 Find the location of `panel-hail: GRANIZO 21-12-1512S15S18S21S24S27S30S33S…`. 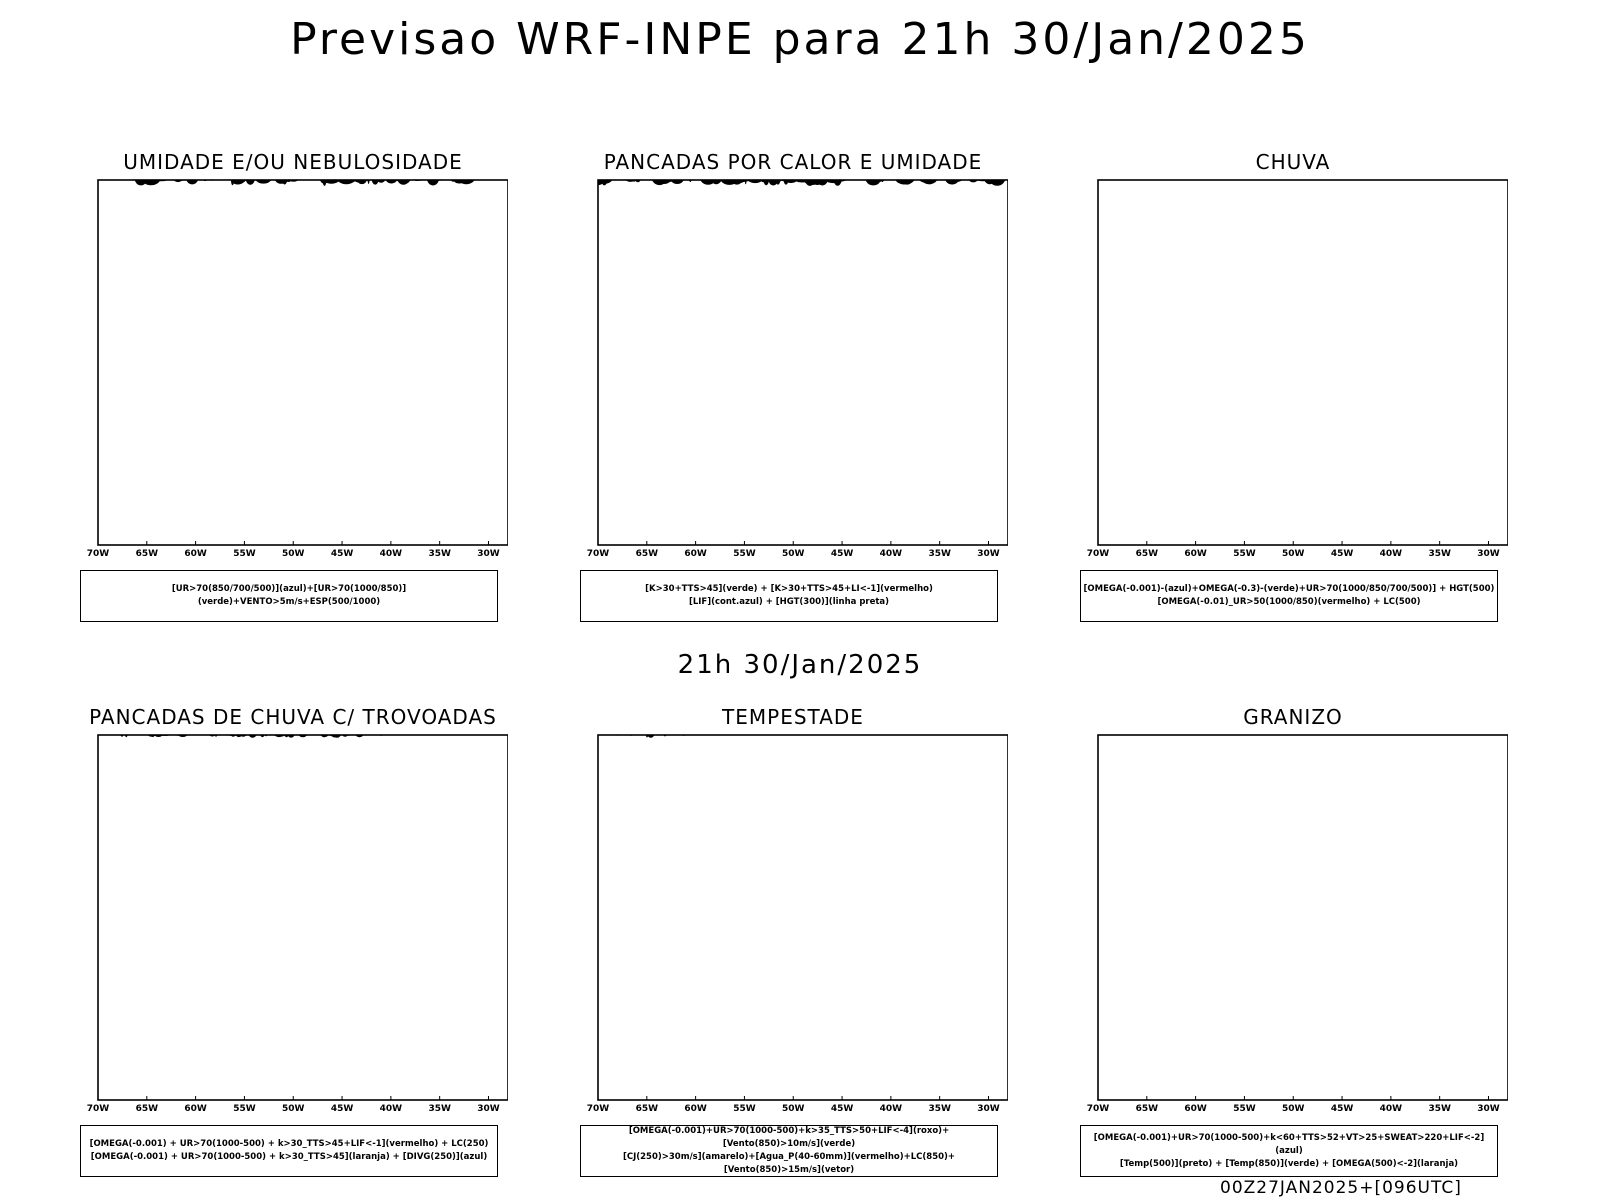

panel-hail: GRANIZO 21-12-1512S15S18S21S24S27S30S33S… is located at coordinates (1293, 941).